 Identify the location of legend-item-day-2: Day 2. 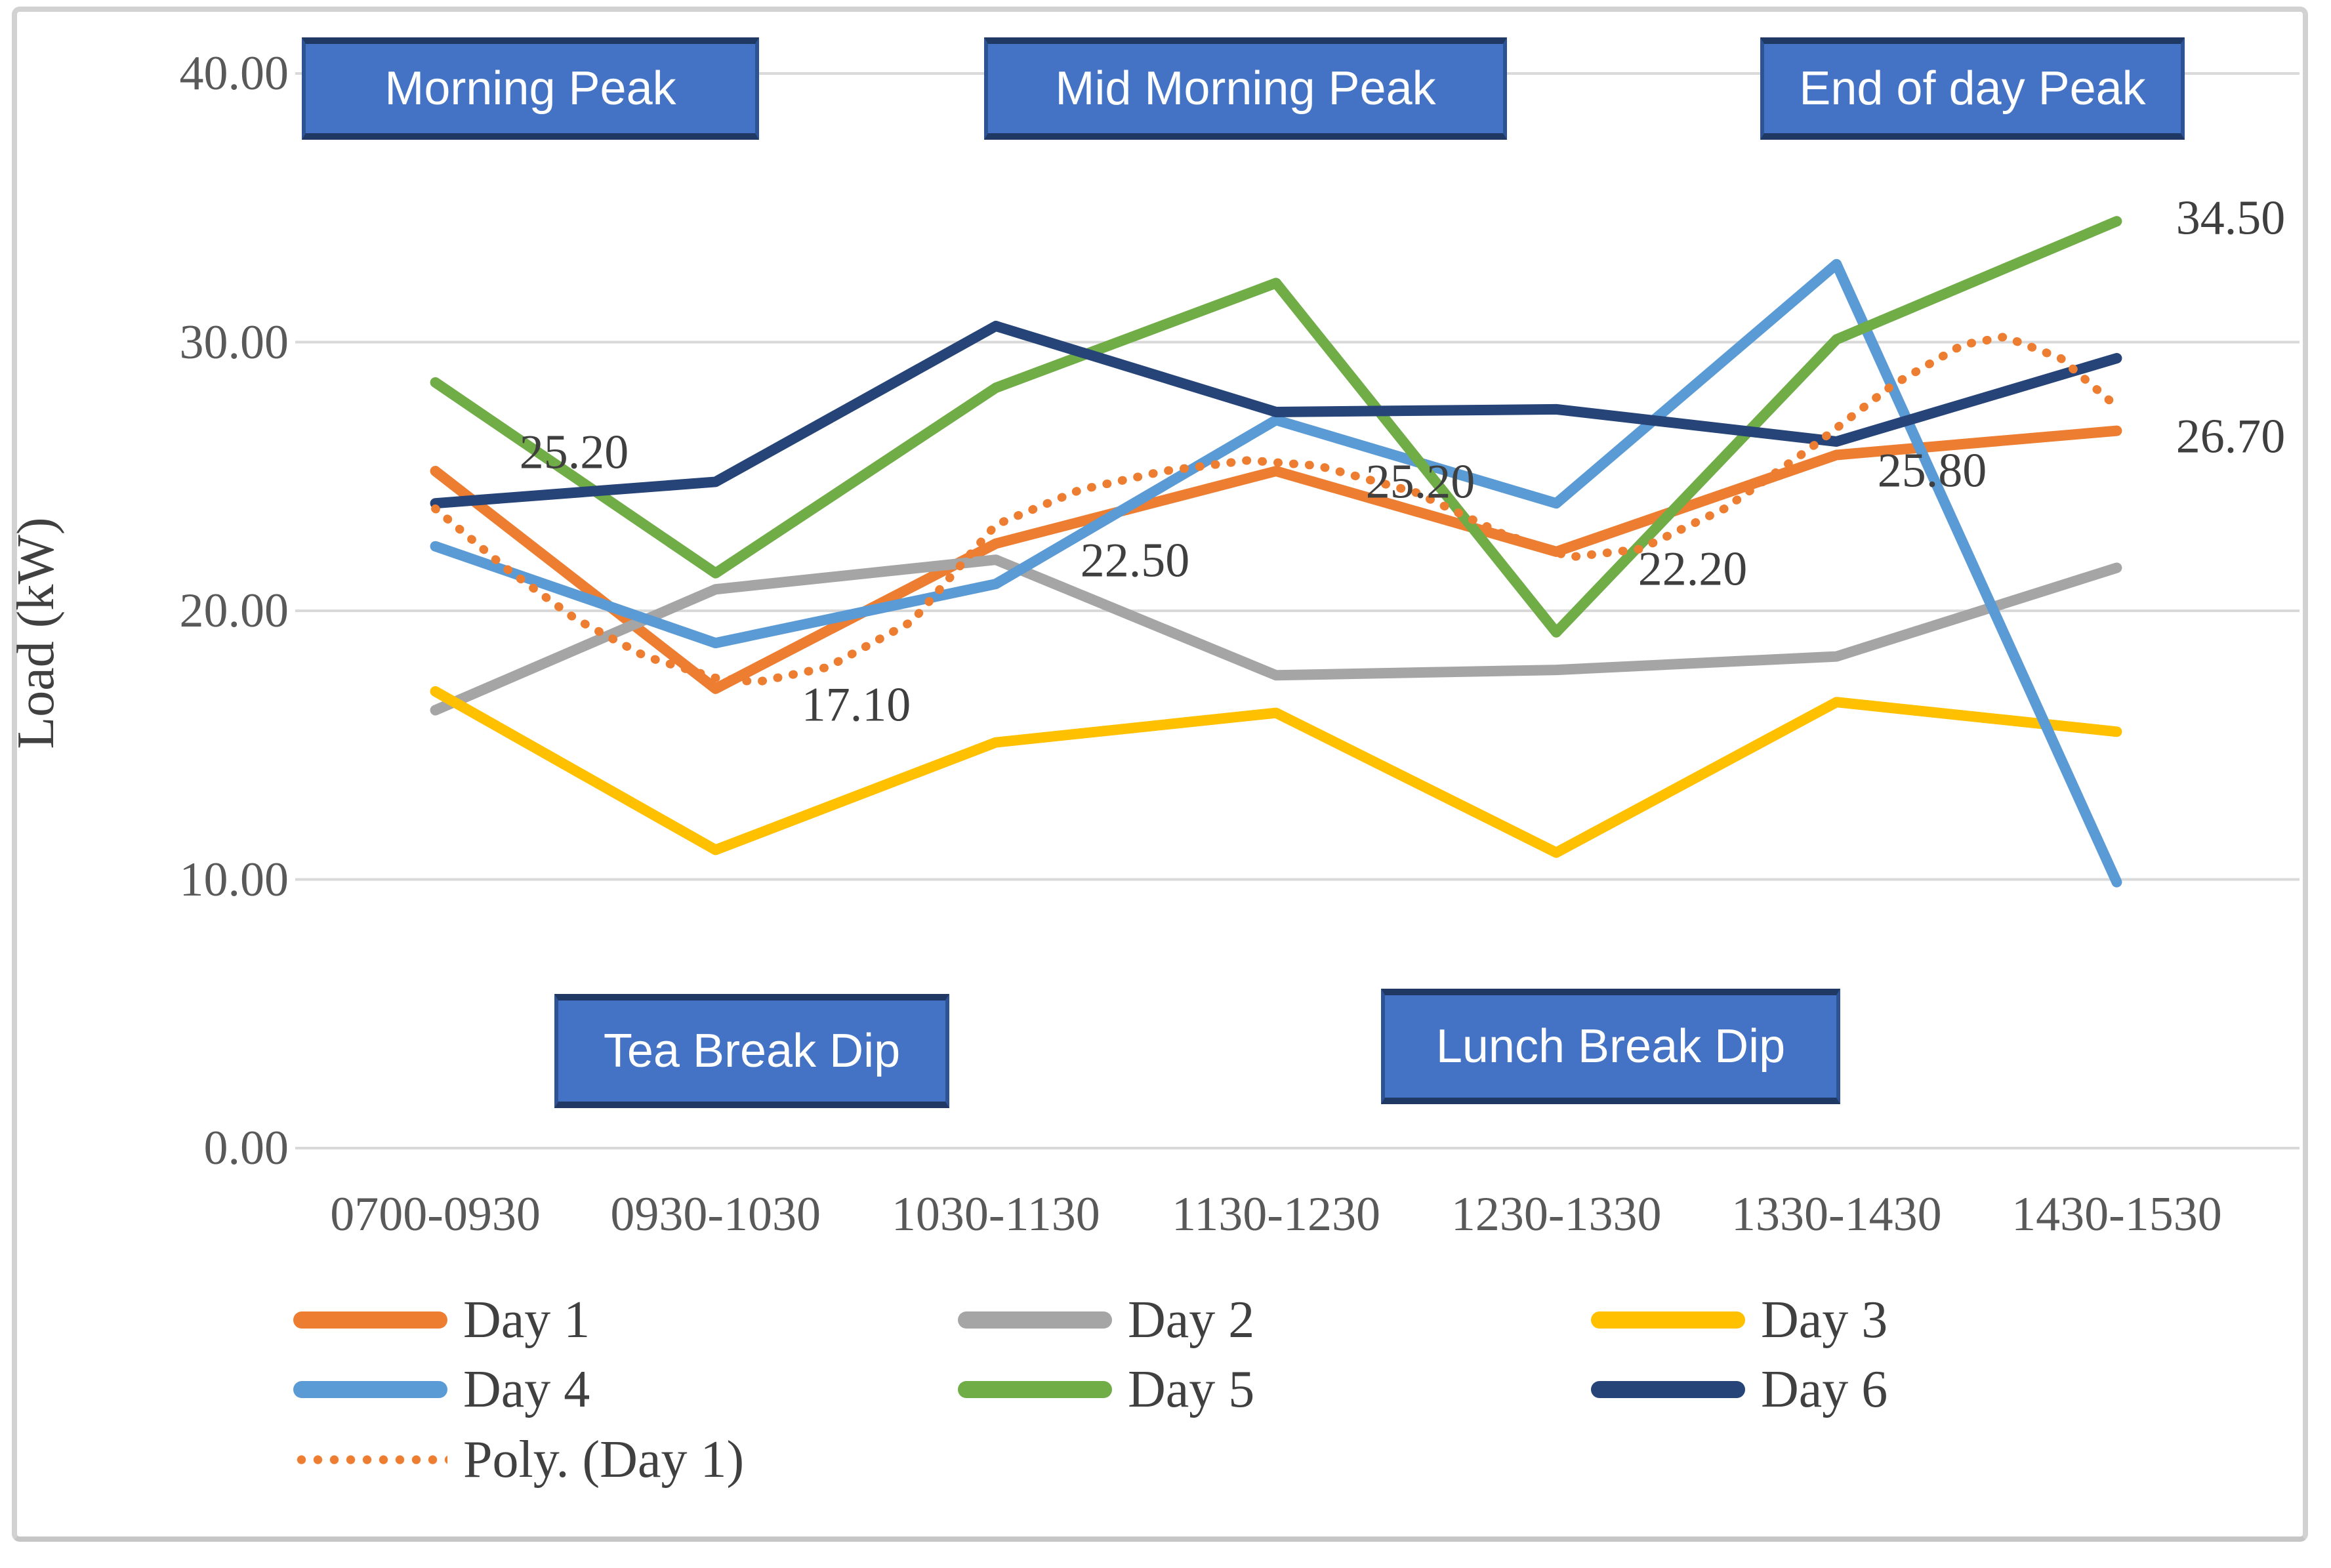
(1106, 1320).